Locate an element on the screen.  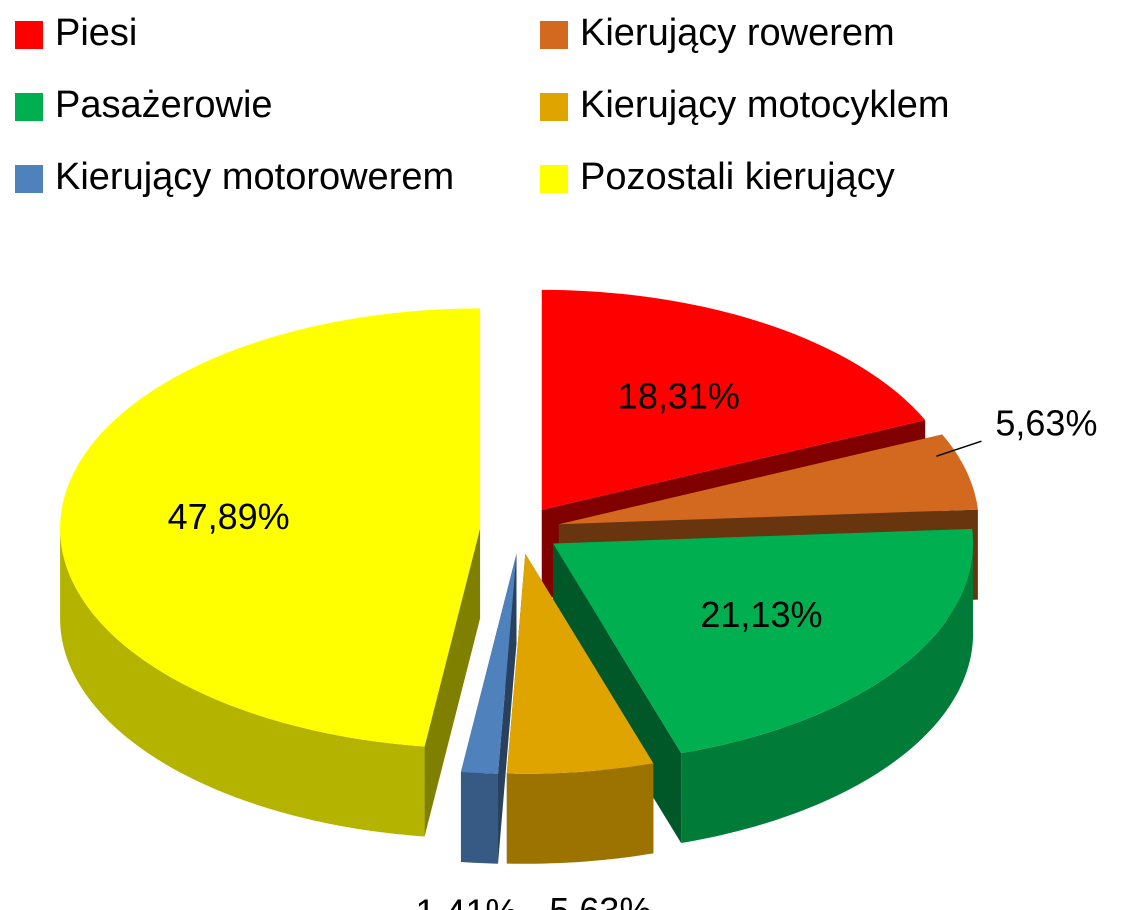
legend-label: Piesi is located at coordinates (96, 33).